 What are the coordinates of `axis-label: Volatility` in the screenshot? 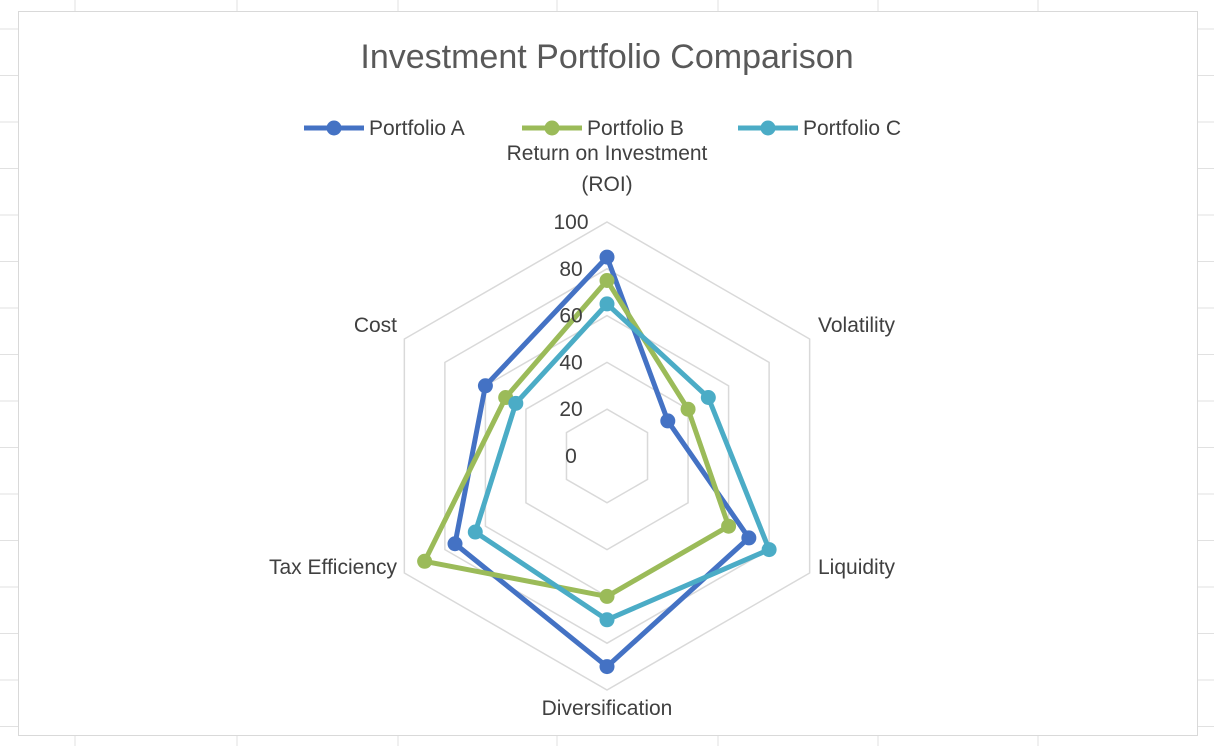 It's located at (857, 325).